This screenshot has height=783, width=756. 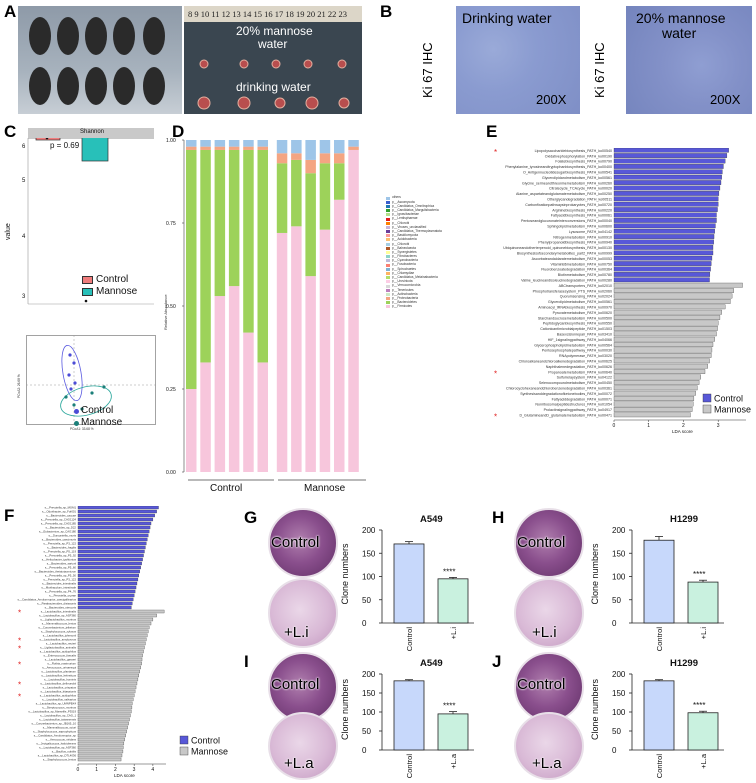 I want to click on f-lda-label: s__Prevotella_sp_CAG1124, so click(x=59, y=520).